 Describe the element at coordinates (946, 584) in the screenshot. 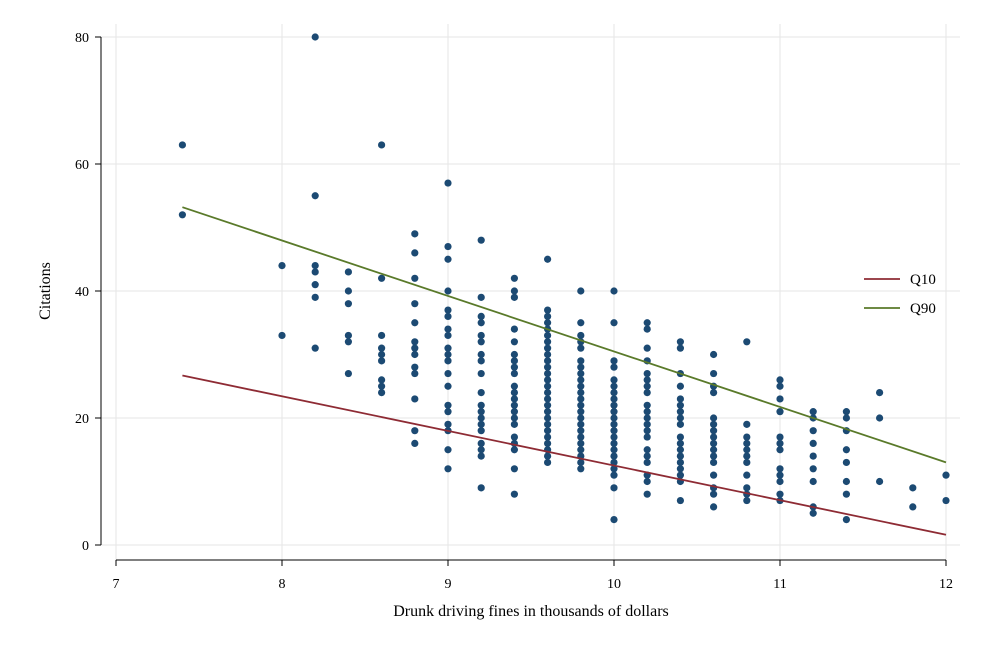

I see `x-tick-label: 12` at that location.